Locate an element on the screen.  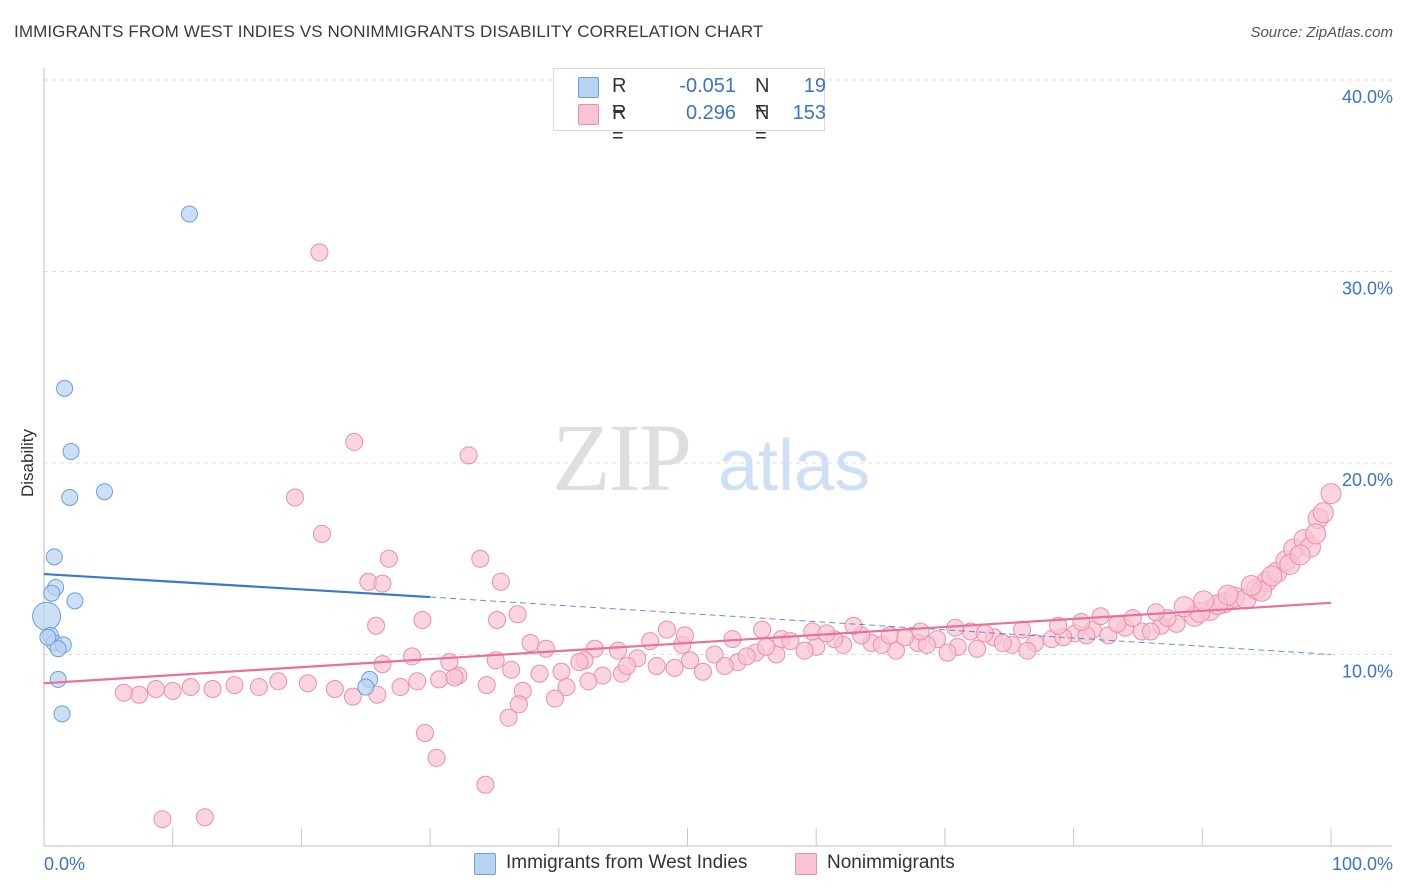
n-value: 19 is located at coordinates (814, 86).